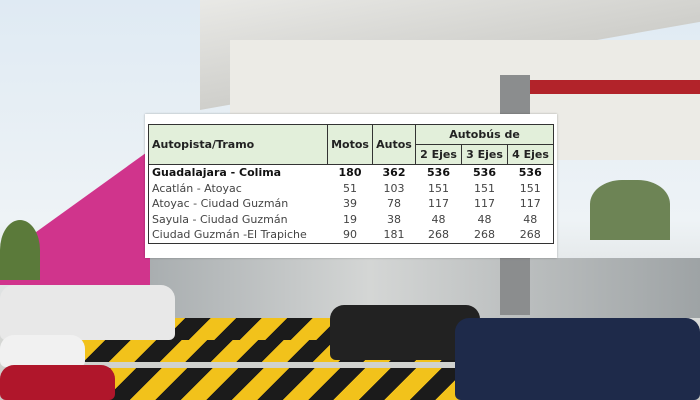 The image size is (700, 400). I want to click on table-row: Atoyac - Ciudad Guzmán 39 78 117 117 117, so click(351, 204).